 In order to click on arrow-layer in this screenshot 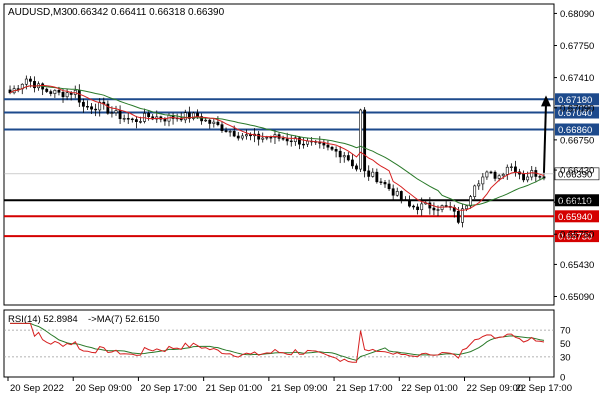, I will do `click(546, 134)`.